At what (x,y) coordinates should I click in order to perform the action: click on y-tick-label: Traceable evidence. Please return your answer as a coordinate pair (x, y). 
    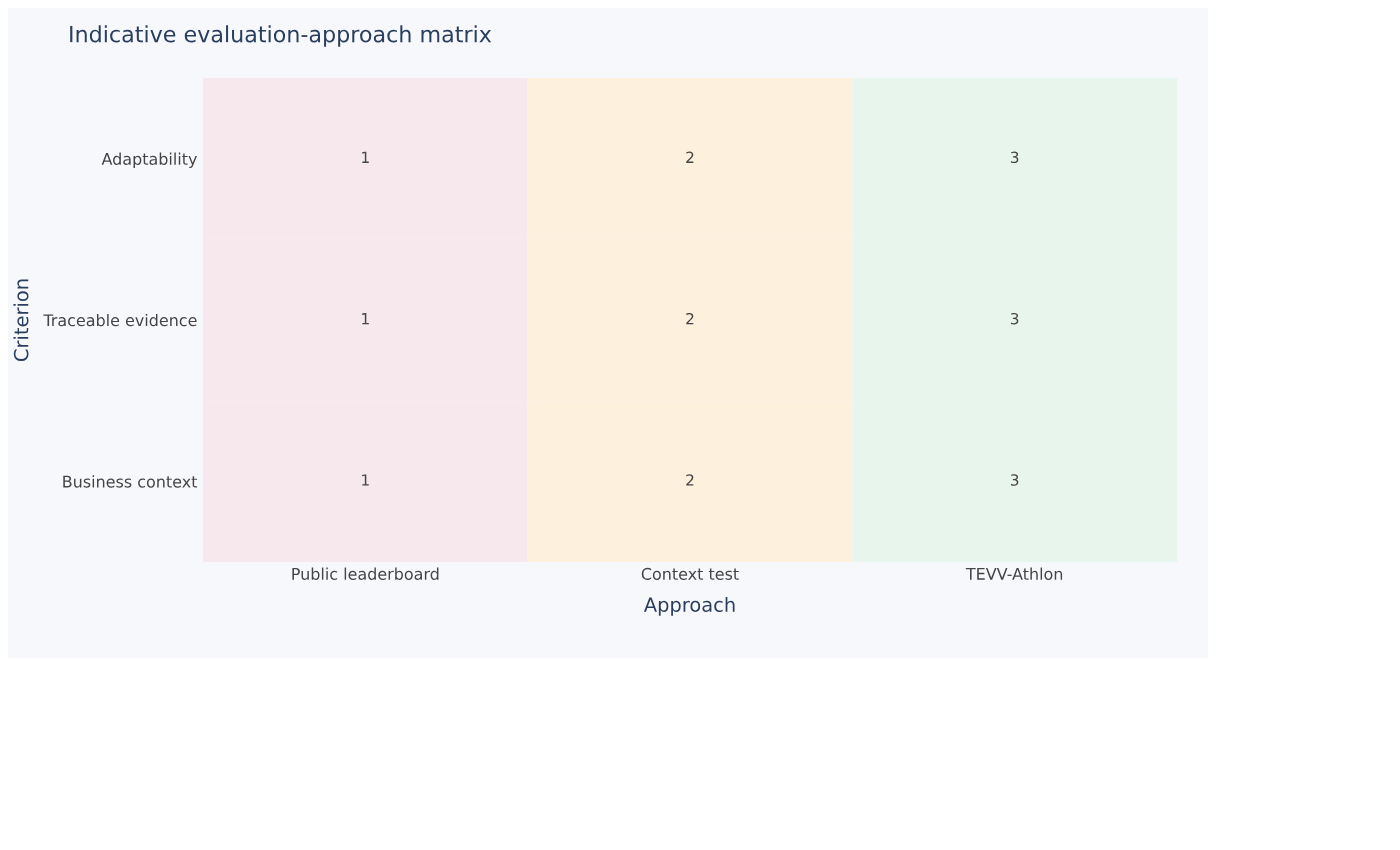
    Looking at the image, I should click on (120, 320).